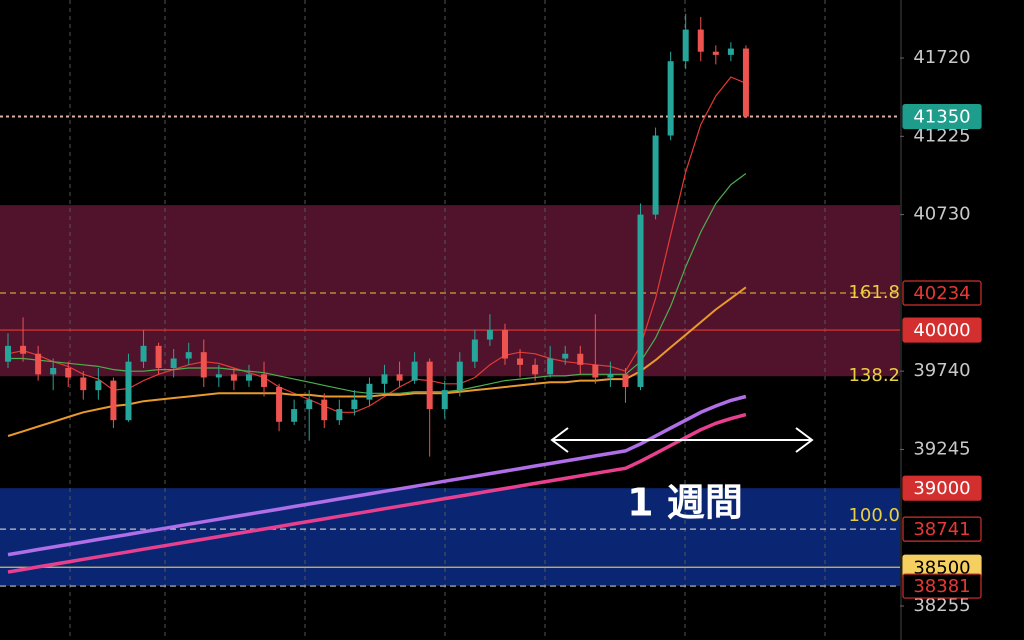 The image size is (1024, 640). I want to click on price-label: 41350, so click(941, 117).